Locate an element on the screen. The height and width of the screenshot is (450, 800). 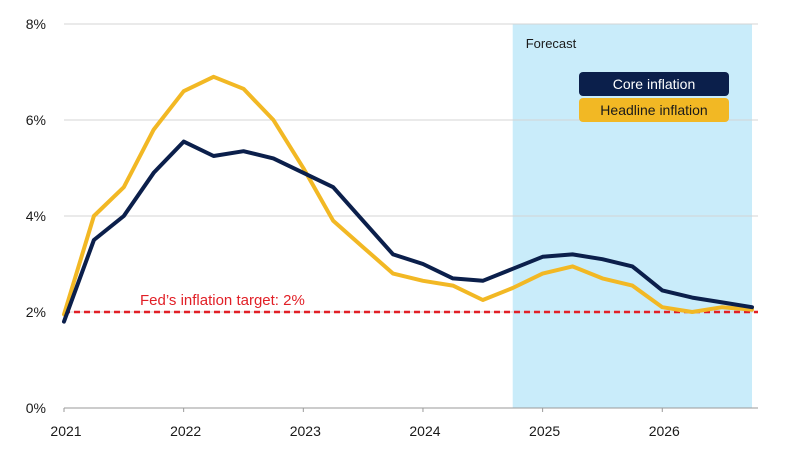
y-tick-label: 4% is located at coordinates (36, 216).